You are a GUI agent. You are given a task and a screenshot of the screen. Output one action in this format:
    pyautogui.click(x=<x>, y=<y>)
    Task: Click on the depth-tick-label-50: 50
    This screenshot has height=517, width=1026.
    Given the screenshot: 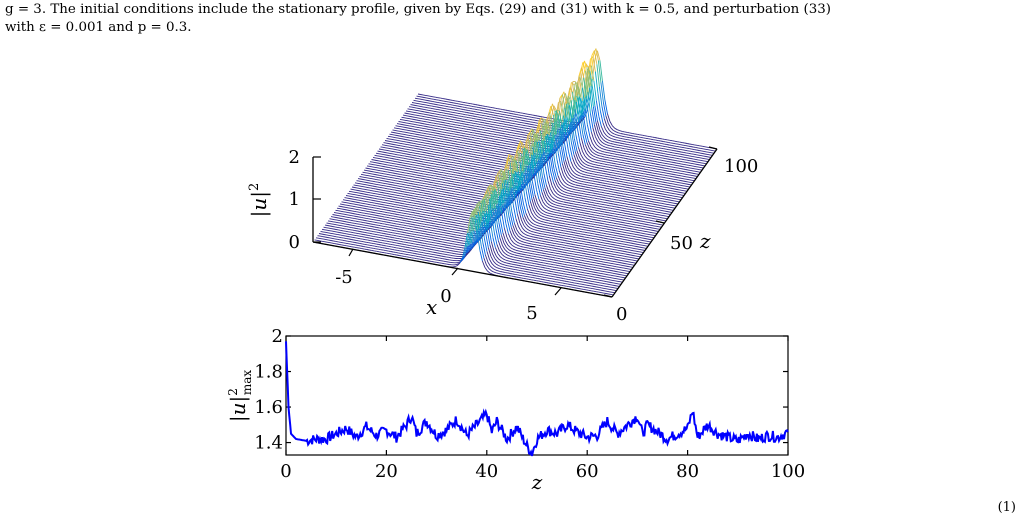 What is the action you would take?
    pyautogui.click(x=681, y=243)
    